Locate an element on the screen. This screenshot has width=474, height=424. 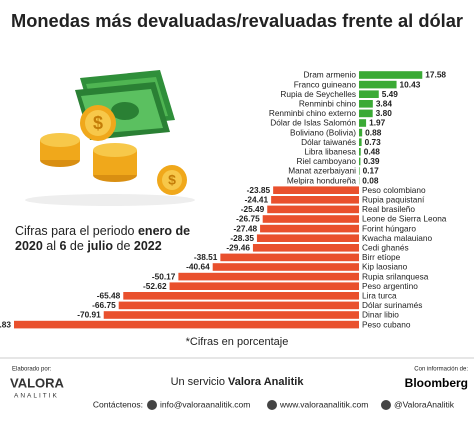
logo-bottom: ANALITIK is located at coordinates (36, 396).